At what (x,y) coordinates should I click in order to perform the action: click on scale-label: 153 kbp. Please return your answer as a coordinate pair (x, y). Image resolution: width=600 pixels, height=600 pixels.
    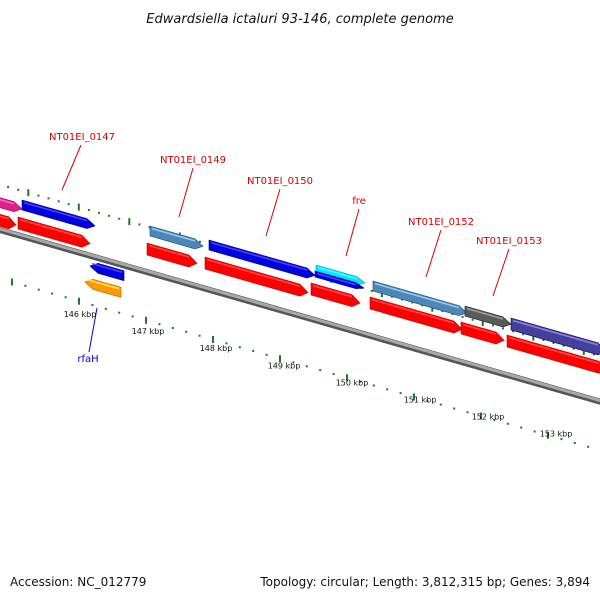
    Looking at the image, I should click on (556, 434).